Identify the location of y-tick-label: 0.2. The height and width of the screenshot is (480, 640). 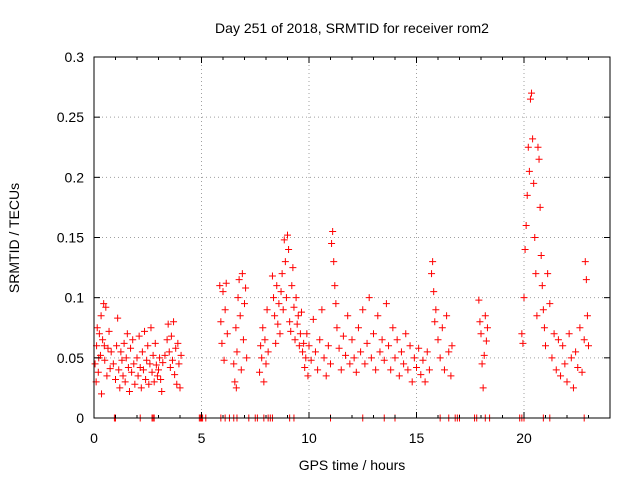
(75, 177).